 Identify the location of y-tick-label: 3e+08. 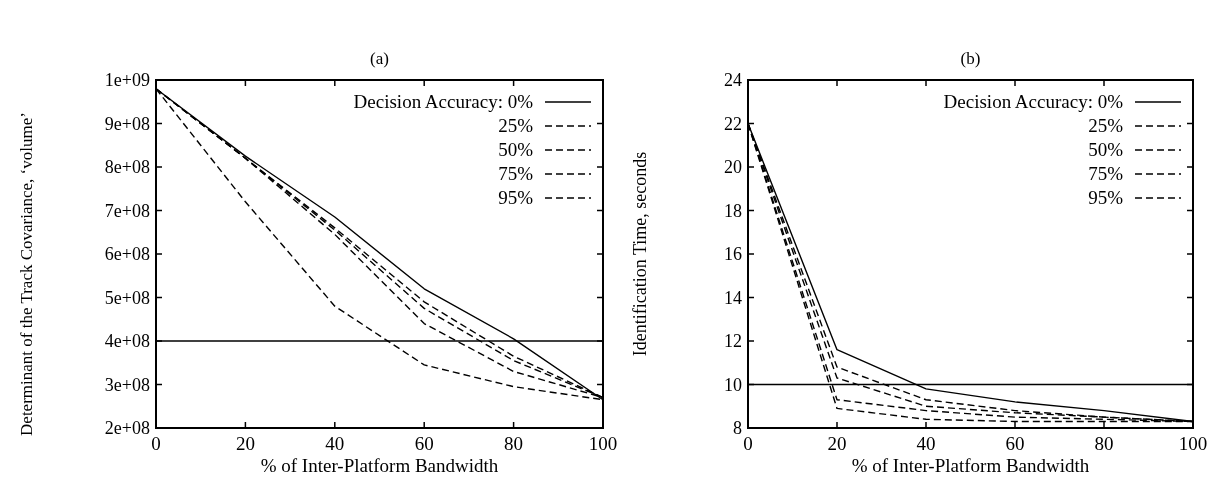
(127, 384).